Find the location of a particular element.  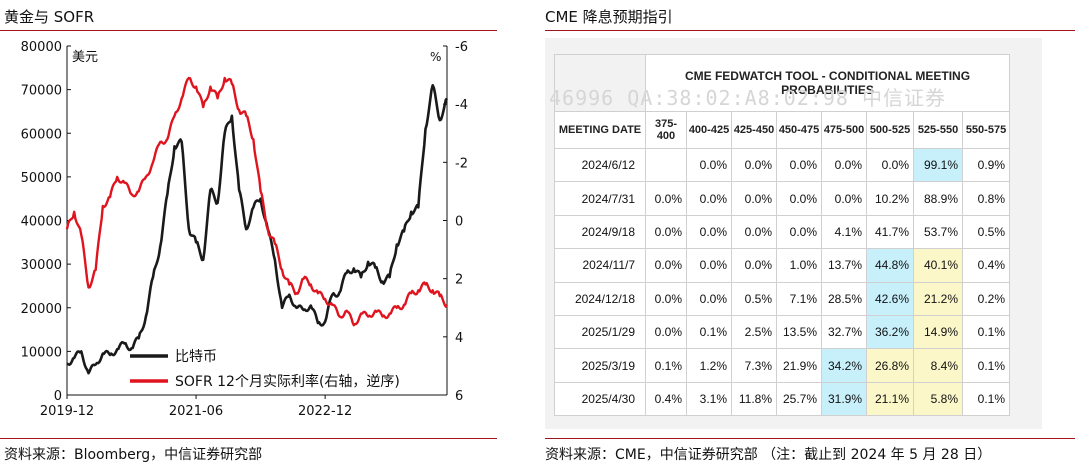

probability-cell: 0.2% is located at coordinates (986, 298).